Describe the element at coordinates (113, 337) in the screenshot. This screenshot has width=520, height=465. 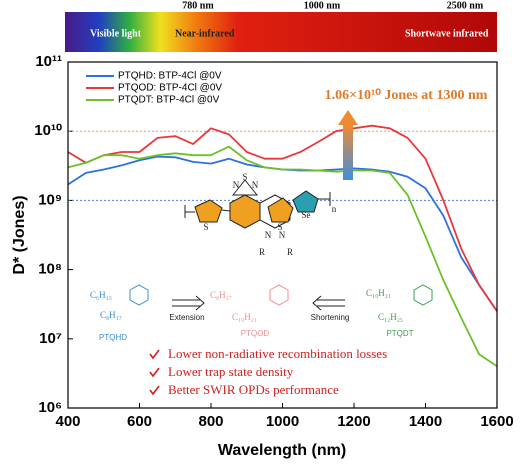
I see `polymer-name: PTQHD` at that location.